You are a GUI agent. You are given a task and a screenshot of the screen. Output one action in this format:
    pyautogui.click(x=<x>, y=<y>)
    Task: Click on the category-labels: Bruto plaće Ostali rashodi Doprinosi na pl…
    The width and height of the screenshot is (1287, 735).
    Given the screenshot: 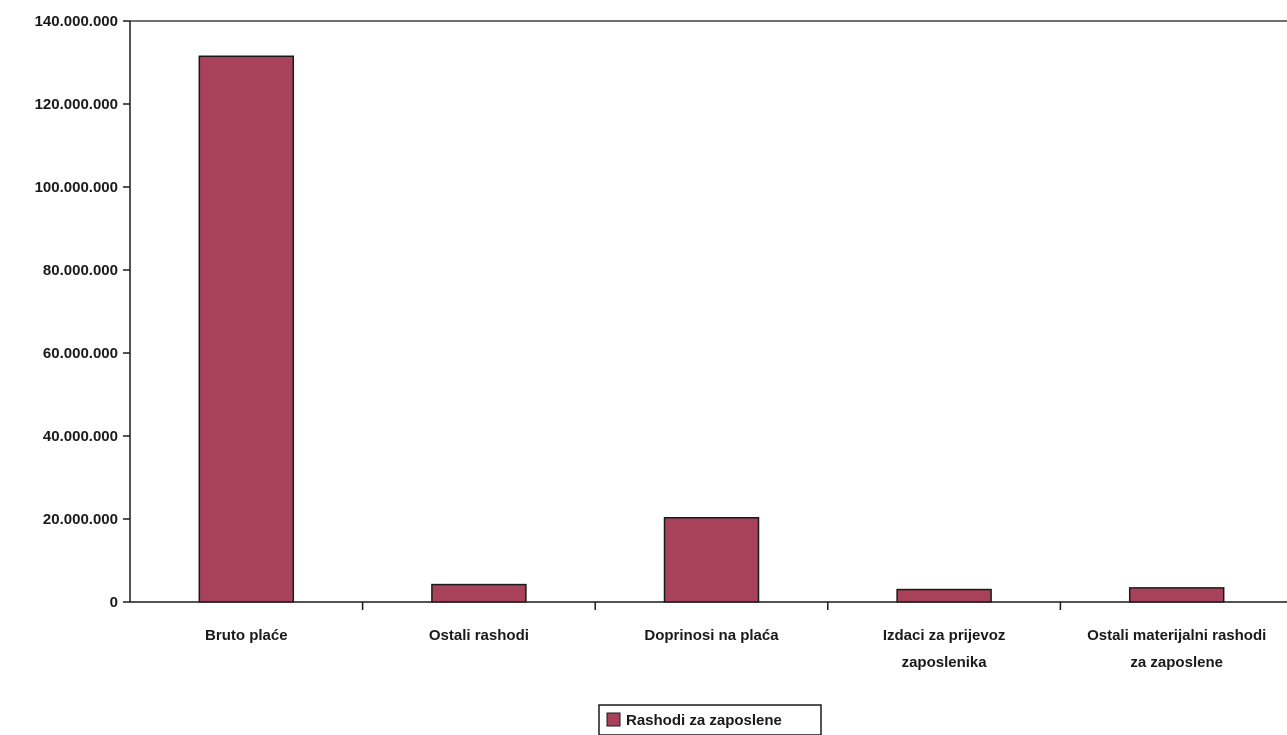 What is the action you would take?
    pyautogui.click(x=735, y=649)
    